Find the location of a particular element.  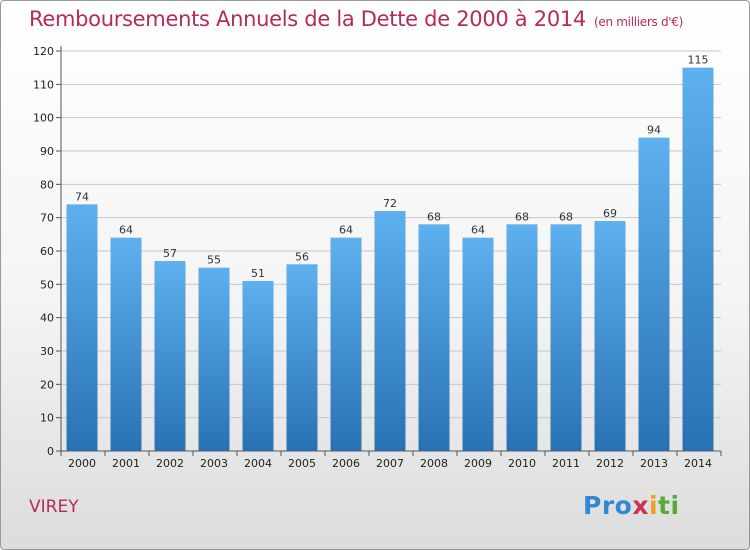

y-tick-label: 70 is located at coordinates (47, 218).